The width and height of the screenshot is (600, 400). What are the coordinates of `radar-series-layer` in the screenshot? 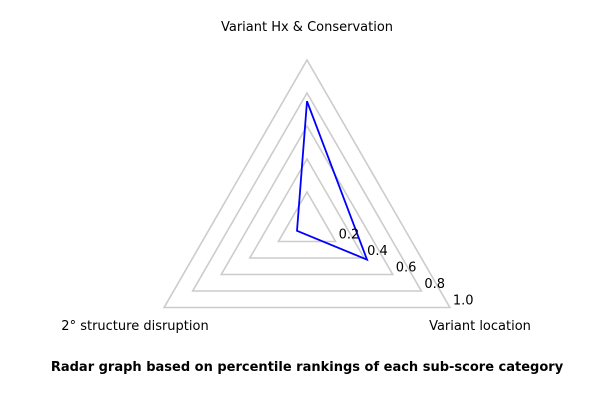 It's located at (332, 181).